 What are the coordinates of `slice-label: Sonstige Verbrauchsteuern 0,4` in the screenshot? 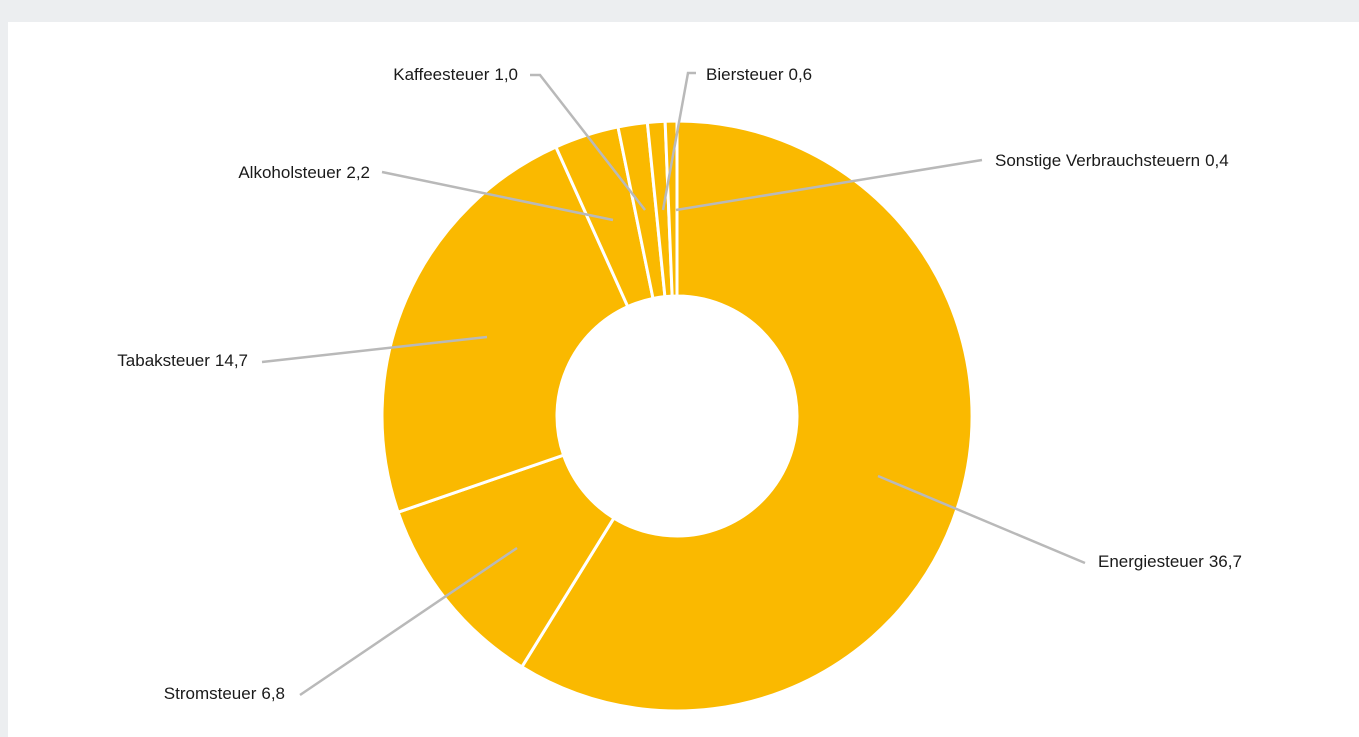 It's located at (1112, 160).